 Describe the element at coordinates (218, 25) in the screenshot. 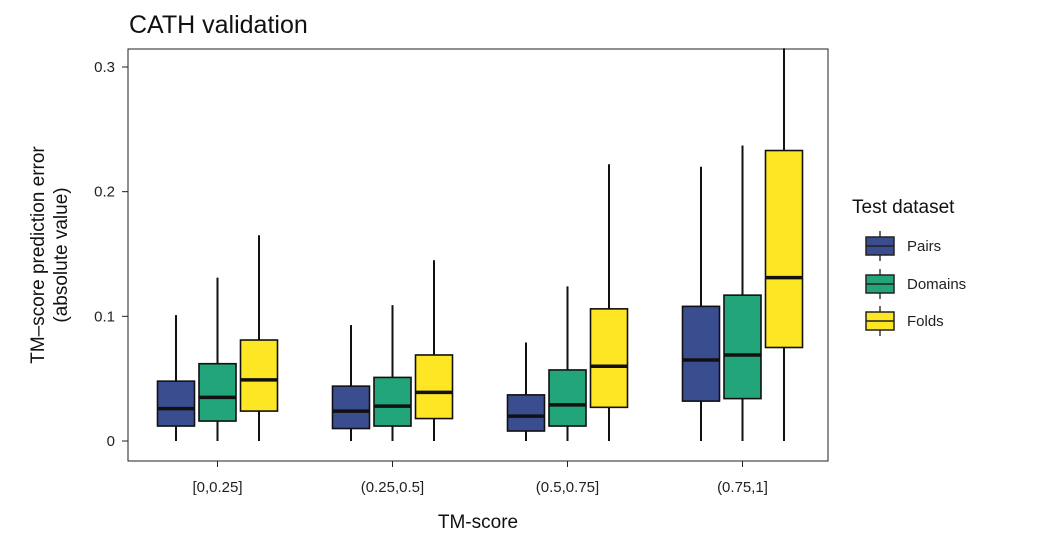

I see `chart-title: CATH validation` at that location.